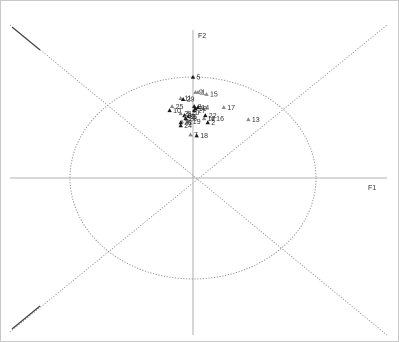 The width and height of the screenshot is (399, 342). What do you see at coordinates (256, 120) in the screenshot?
I see `point-label-13: 13` at bounding box center [256, 120].